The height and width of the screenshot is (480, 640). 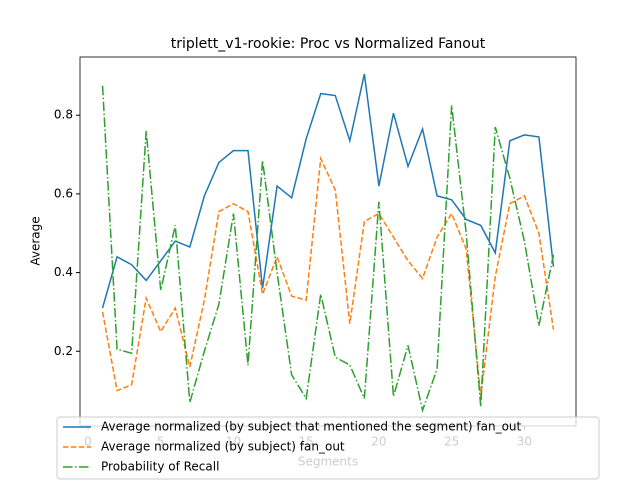 I want to click on y-tick-label: 0.8, so click(x=63, y=115).